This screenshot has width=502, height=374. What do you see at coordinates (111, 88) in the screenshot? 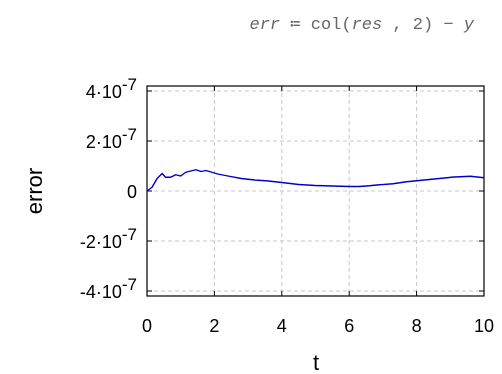
I see `y-tick-label: 4·10⁻⁷` at bounding box center [111, 88].